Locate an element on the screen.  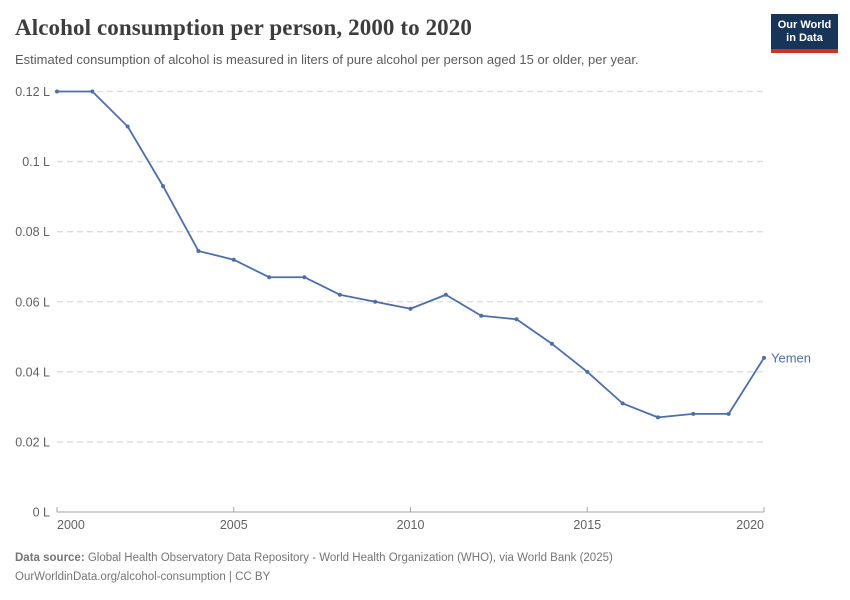
x-tick-label: 2010 is located at coordinates (411, 525).